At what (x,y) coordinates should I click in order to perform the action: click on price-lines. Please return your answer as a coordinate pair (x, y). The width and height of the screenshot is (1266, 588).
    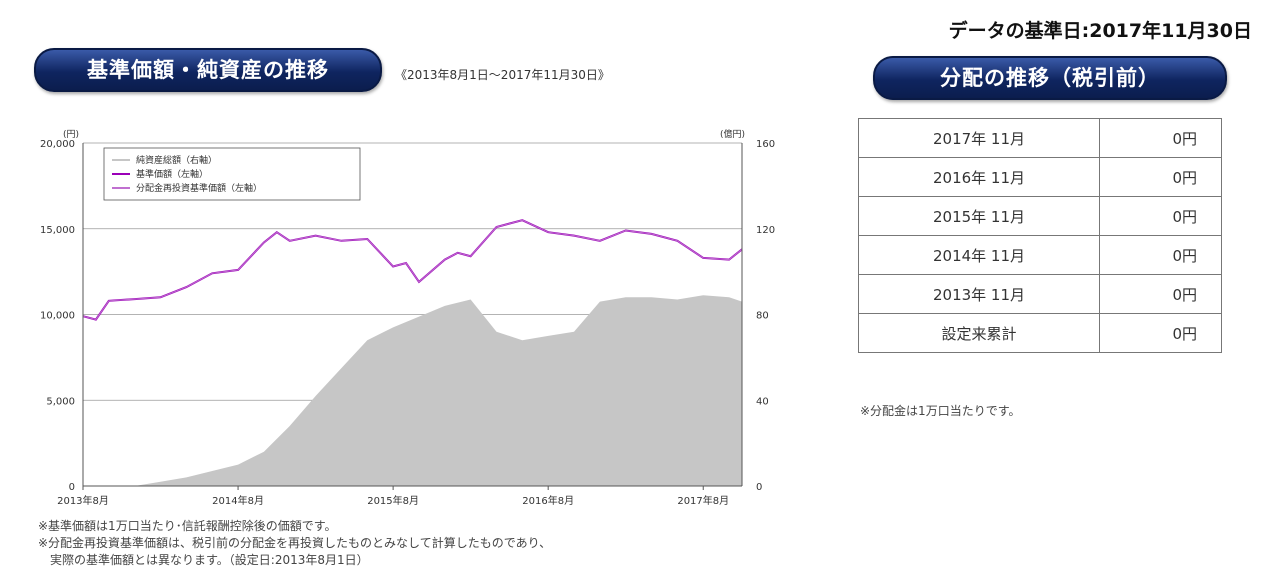
    Looking at the image, I should click on (412, 270).